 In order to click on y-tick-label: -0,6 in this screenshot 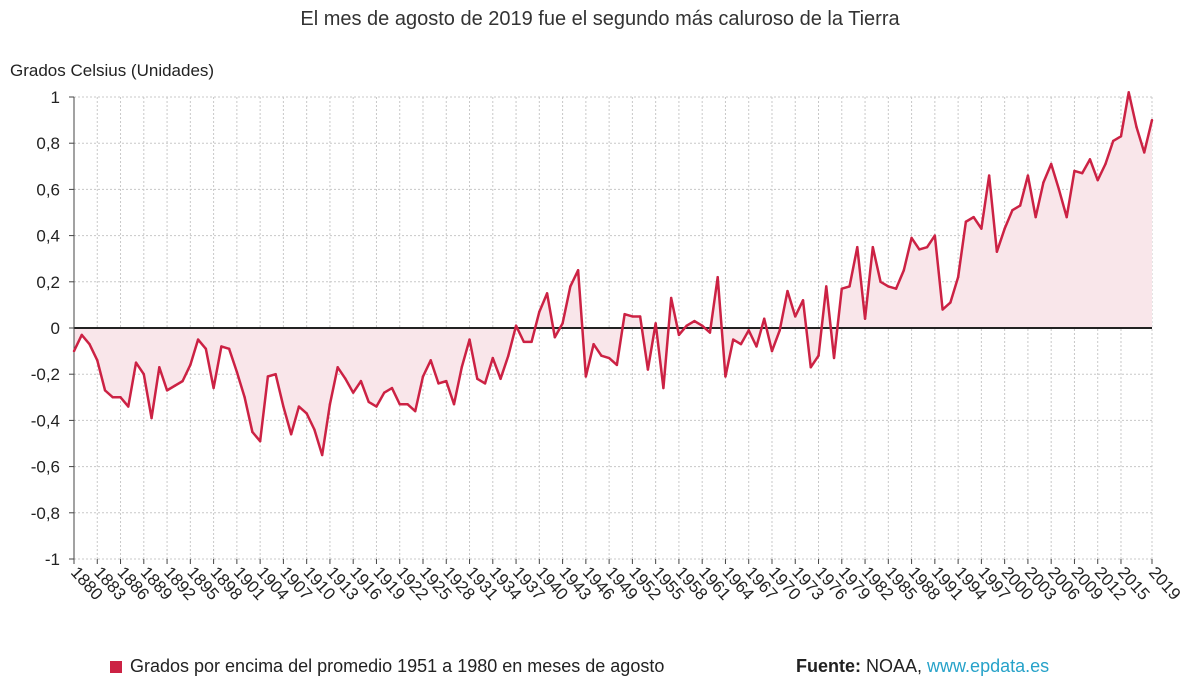, I will do `click(45, 467)`.